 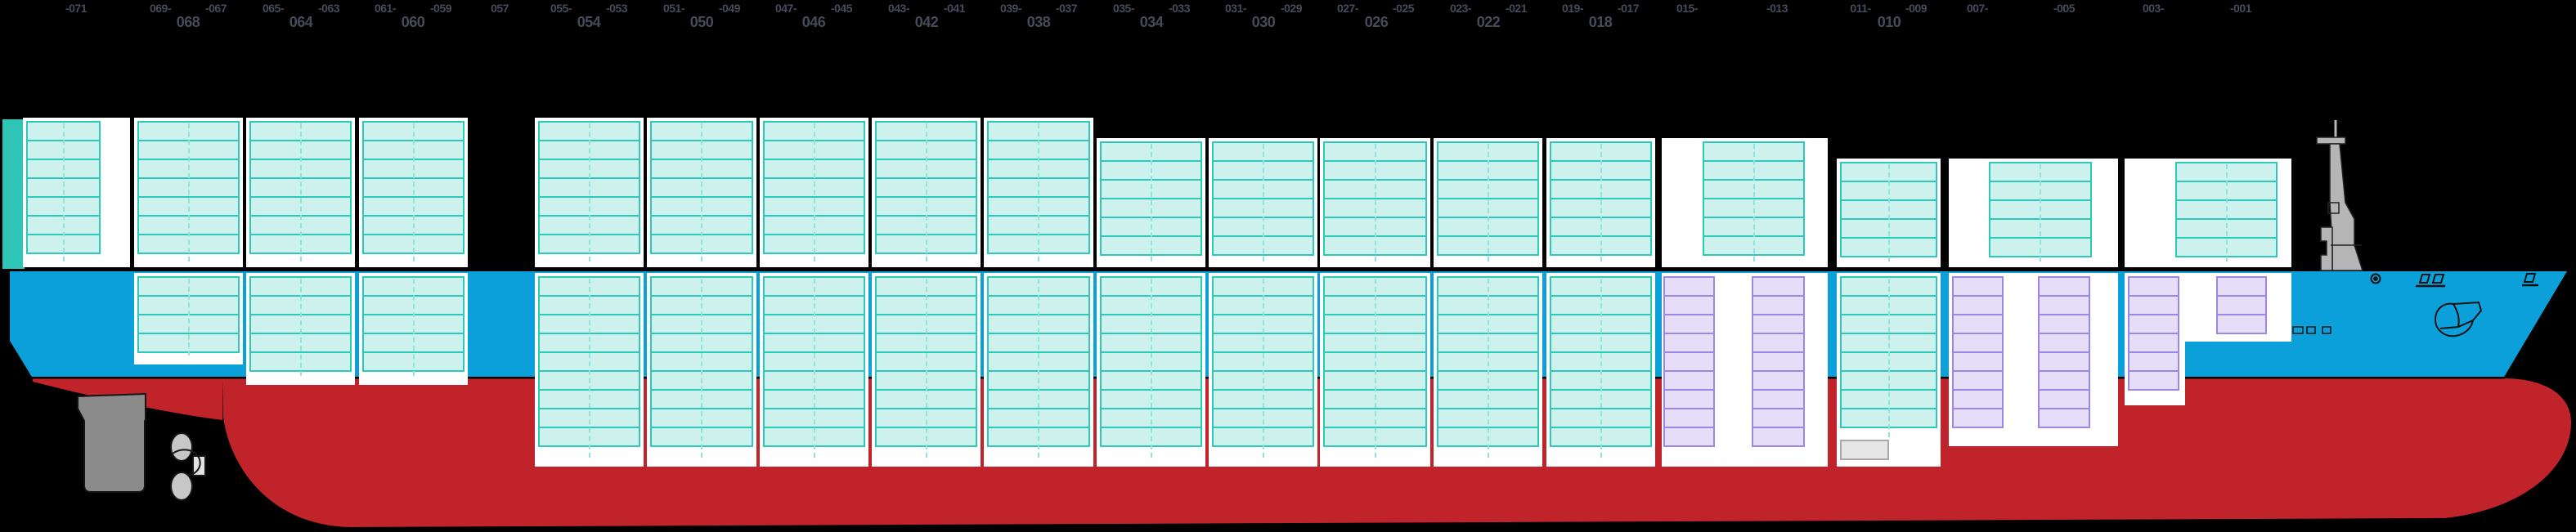 What do you see at coordinates (1011, 8) in the screenshot?
I see `bay-label-20ft: 039-` at bounding box center [1011, 8].